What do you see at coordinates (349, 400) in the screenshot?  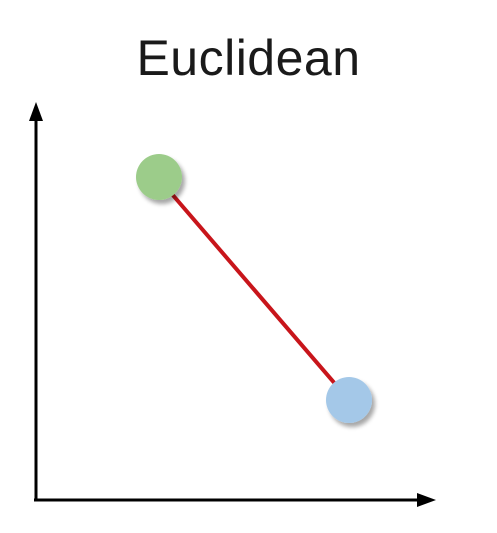 I see `blue-point` at bounding box center [349, 400].